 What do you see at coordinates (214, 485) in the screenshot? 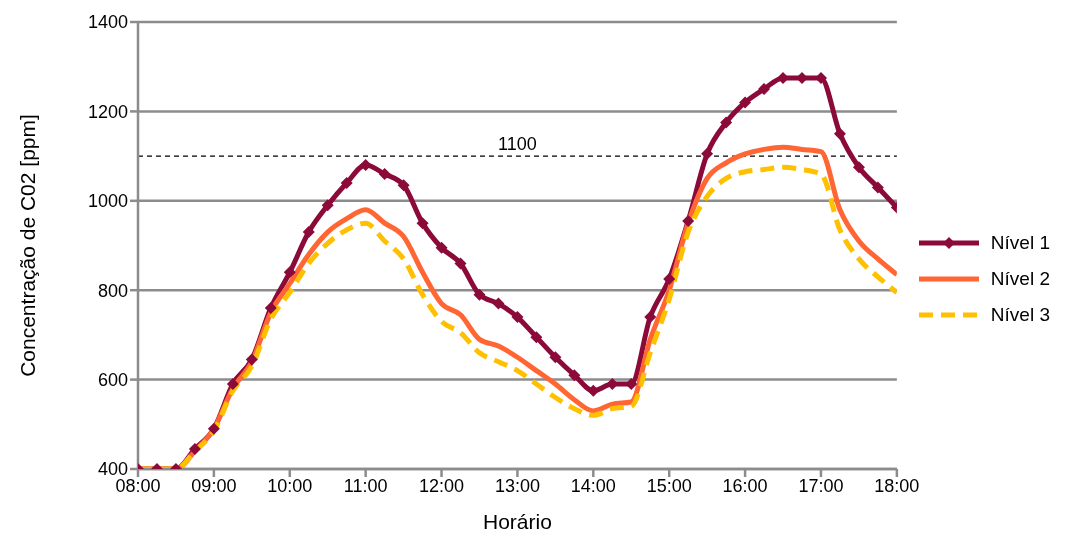
I see `x-tick-label: 09:00` at bounding box center [214, 485].